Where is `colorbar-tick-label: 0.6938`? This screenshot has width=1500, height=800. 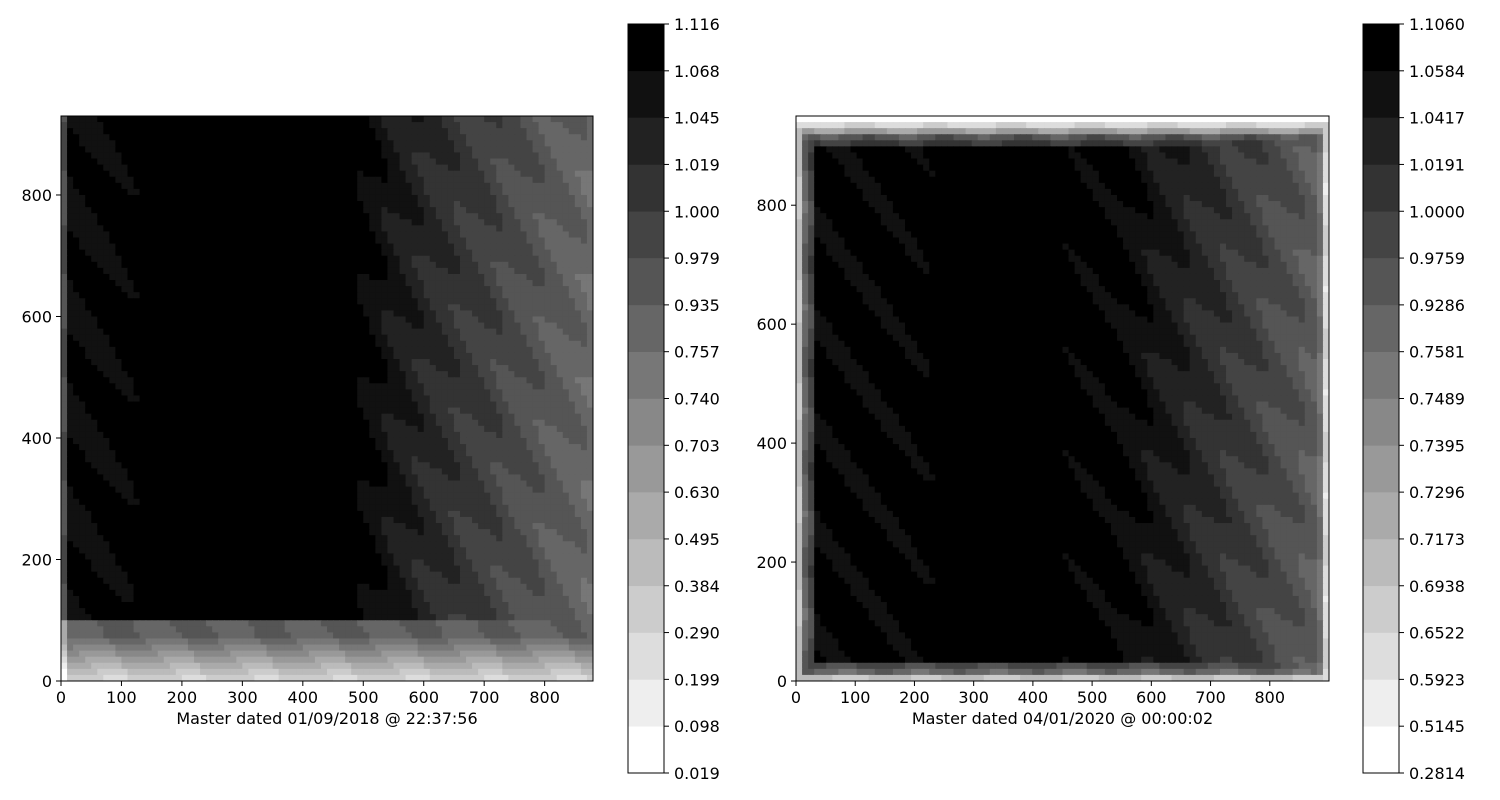
colorbar-tick-label: 0.6938 is located at coordinates (1437, 586).